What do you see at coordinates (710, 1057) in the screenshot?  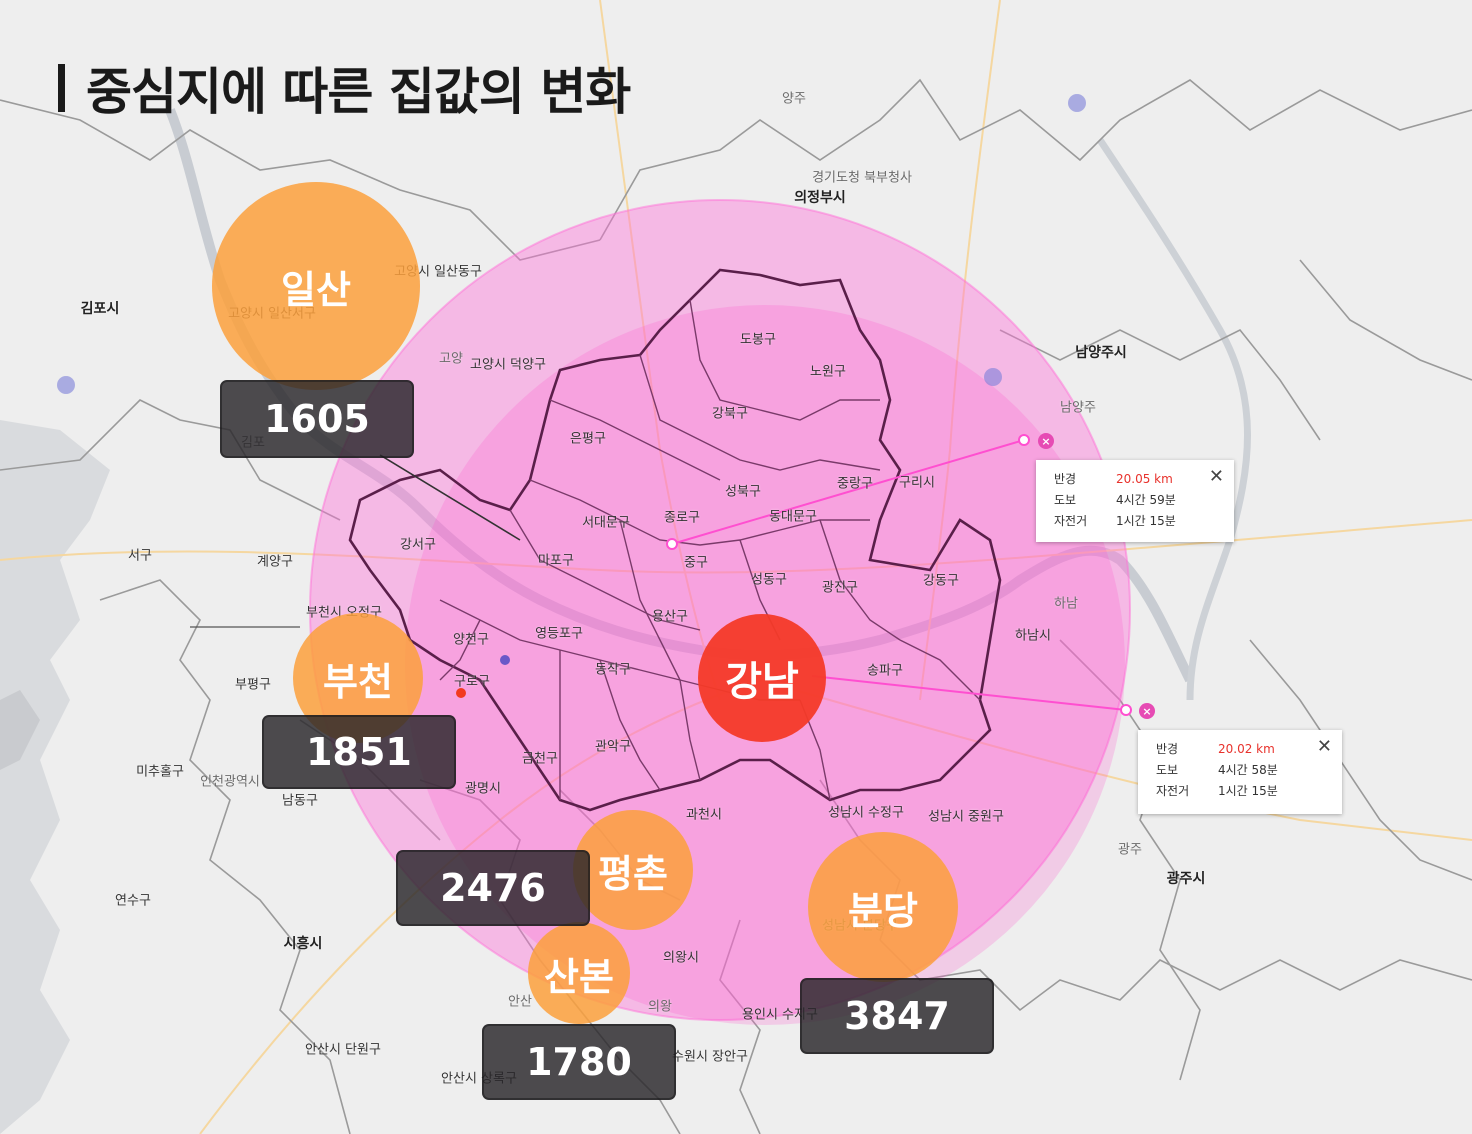 I see `place-label: 수원시 장안구` at bounding box center [710, 1057].